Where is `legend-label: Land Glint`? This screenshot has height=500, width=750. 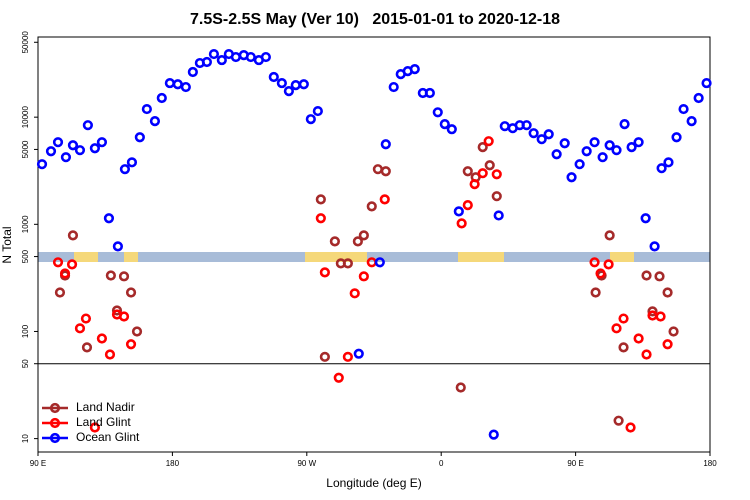
legend-label: Land Glint is located at coordinates (103, 422).